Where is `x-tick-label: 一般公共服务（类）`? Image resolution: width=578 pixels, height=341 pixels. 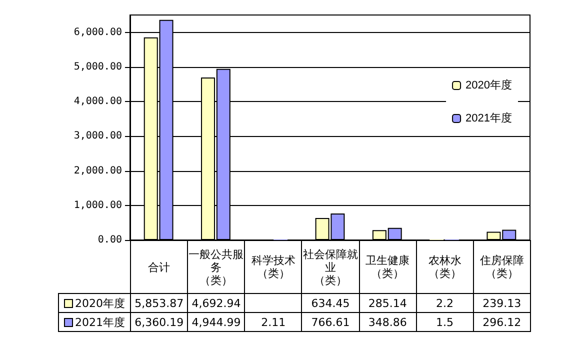 x-tick-label: 一般公共服务（类） is located at coordinates (216, 267).